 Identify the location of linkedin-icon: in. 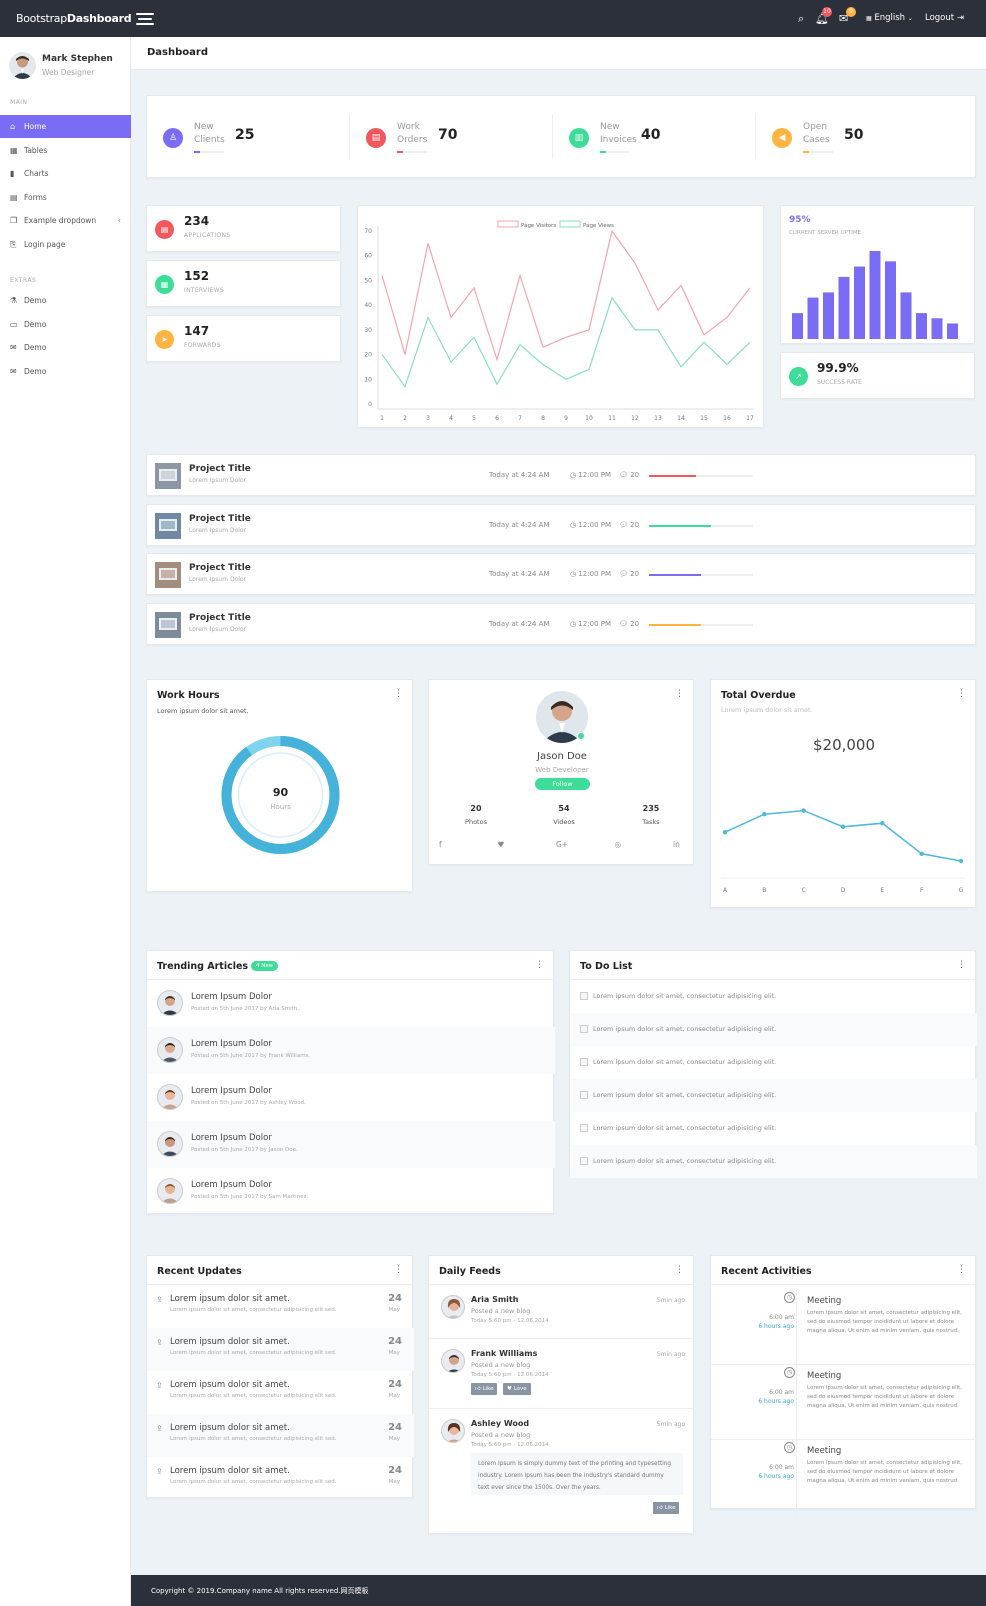
(676, 844).